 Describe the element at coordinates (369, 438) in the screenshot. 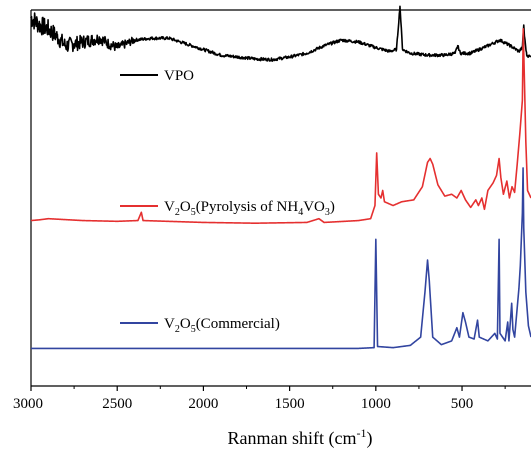

I see `x-axis-title-close: )` at that location.